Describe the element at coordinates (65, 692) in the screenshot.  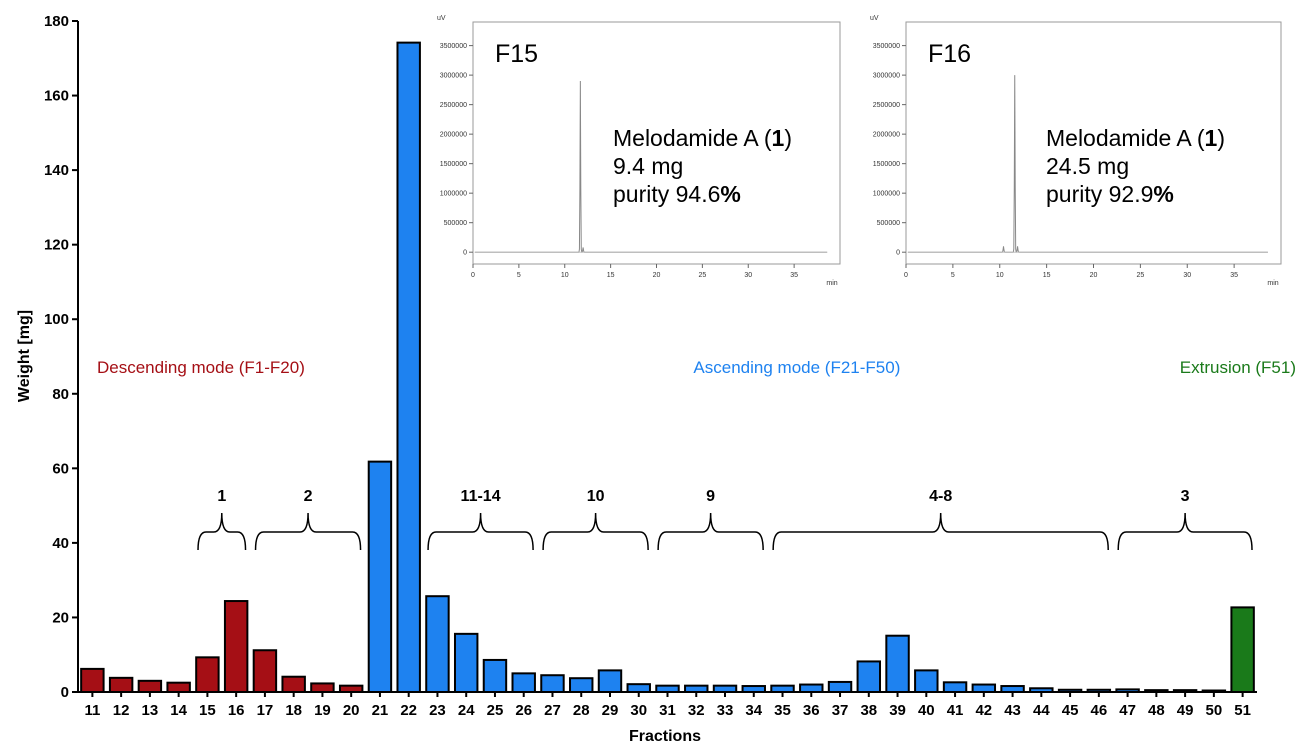
I see `y-tick-label: 0` at that location.